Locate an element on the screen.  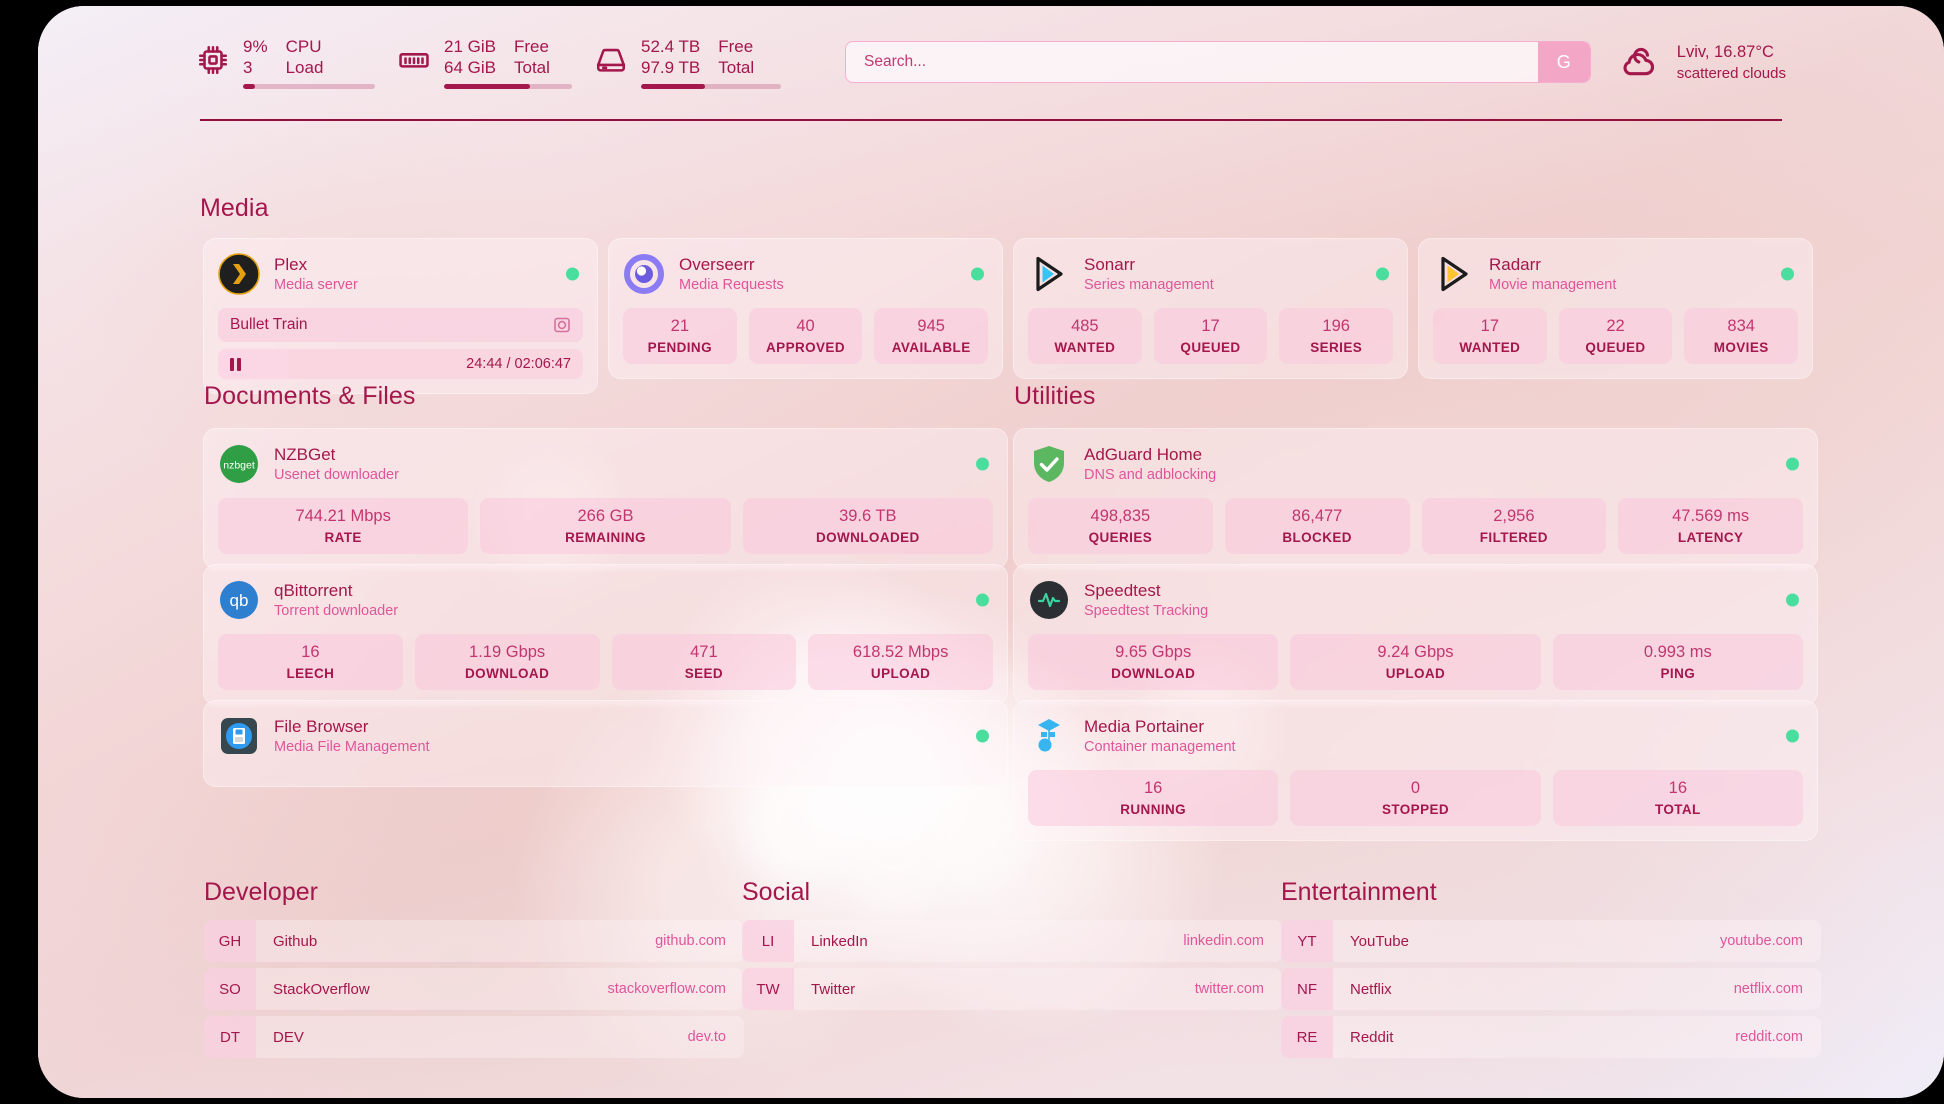
list-item: RE Reddit reddit.com is located at coordinates (1551, 1037).